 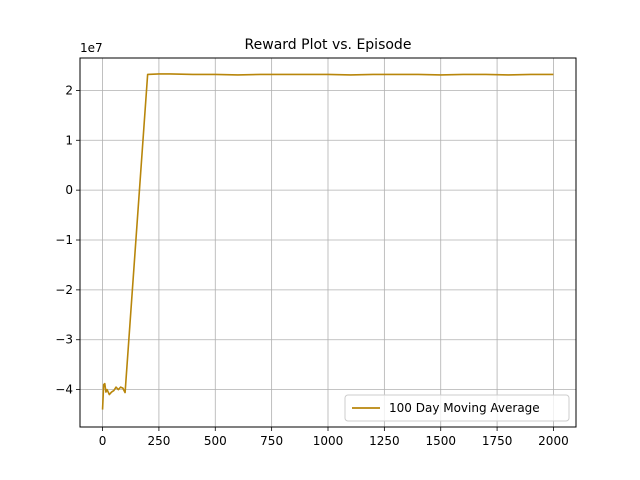 What do you see at coordinates (64, 290) in the screenshot?
I see `y-tick-label: −2` at bounding box center [64, 290].